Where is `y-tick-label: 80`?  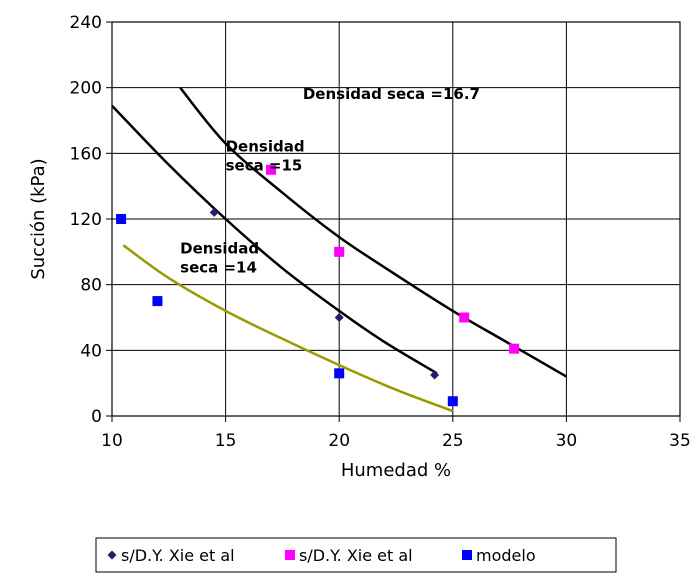
y-tick-label: 80 is located at coordinates (91, 286).